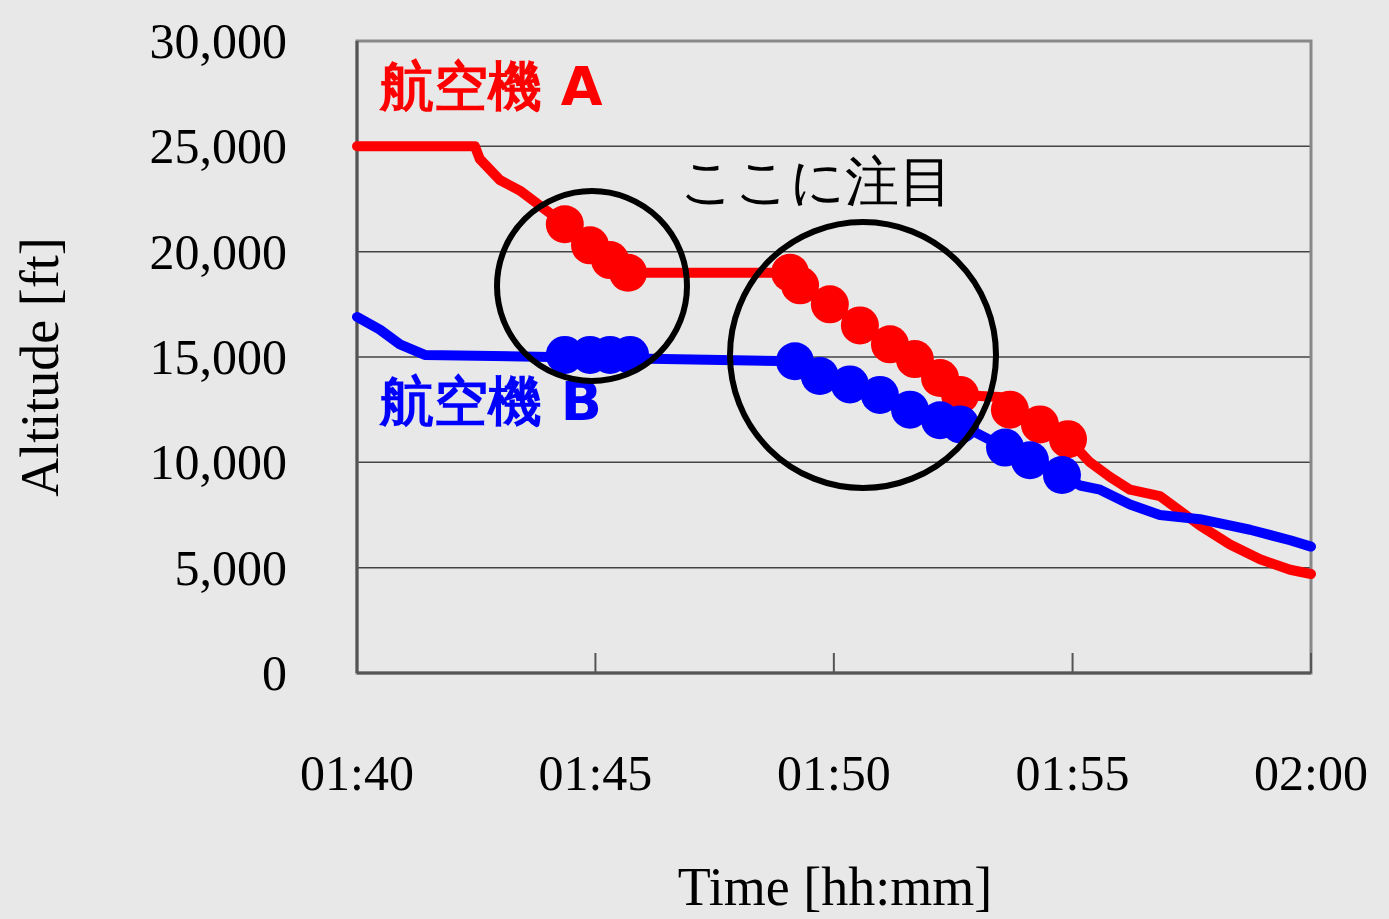 This screenshot has width=1389, height=919. I want to click on y-axis-title: Altitude [ft], so click(40, 367).